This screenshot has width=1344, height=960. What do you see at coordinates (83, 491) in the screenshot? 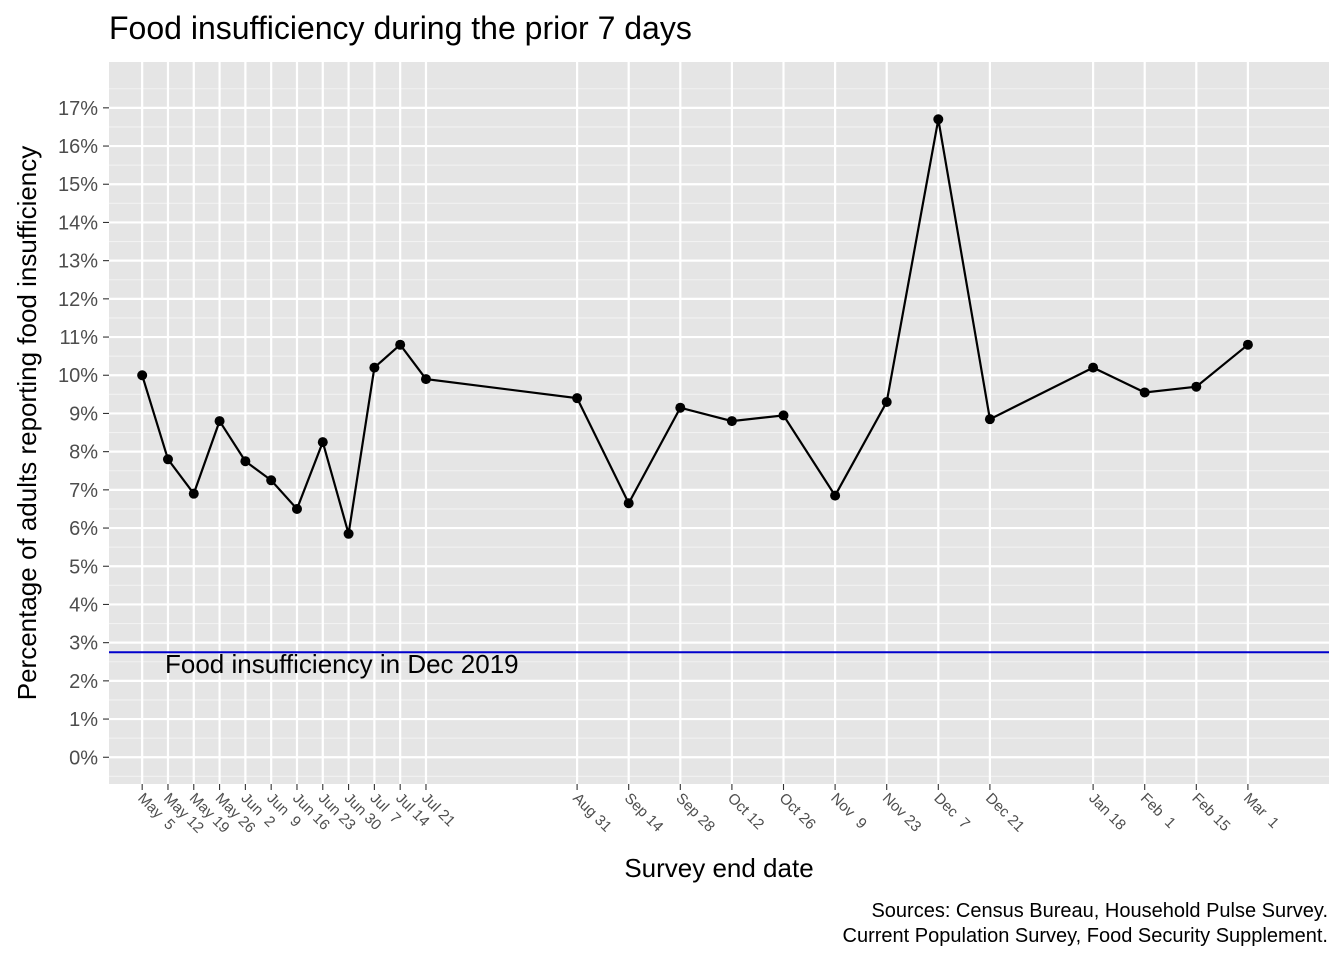
I see `y-tick-label: 7%` at bounding box center [83, 491].